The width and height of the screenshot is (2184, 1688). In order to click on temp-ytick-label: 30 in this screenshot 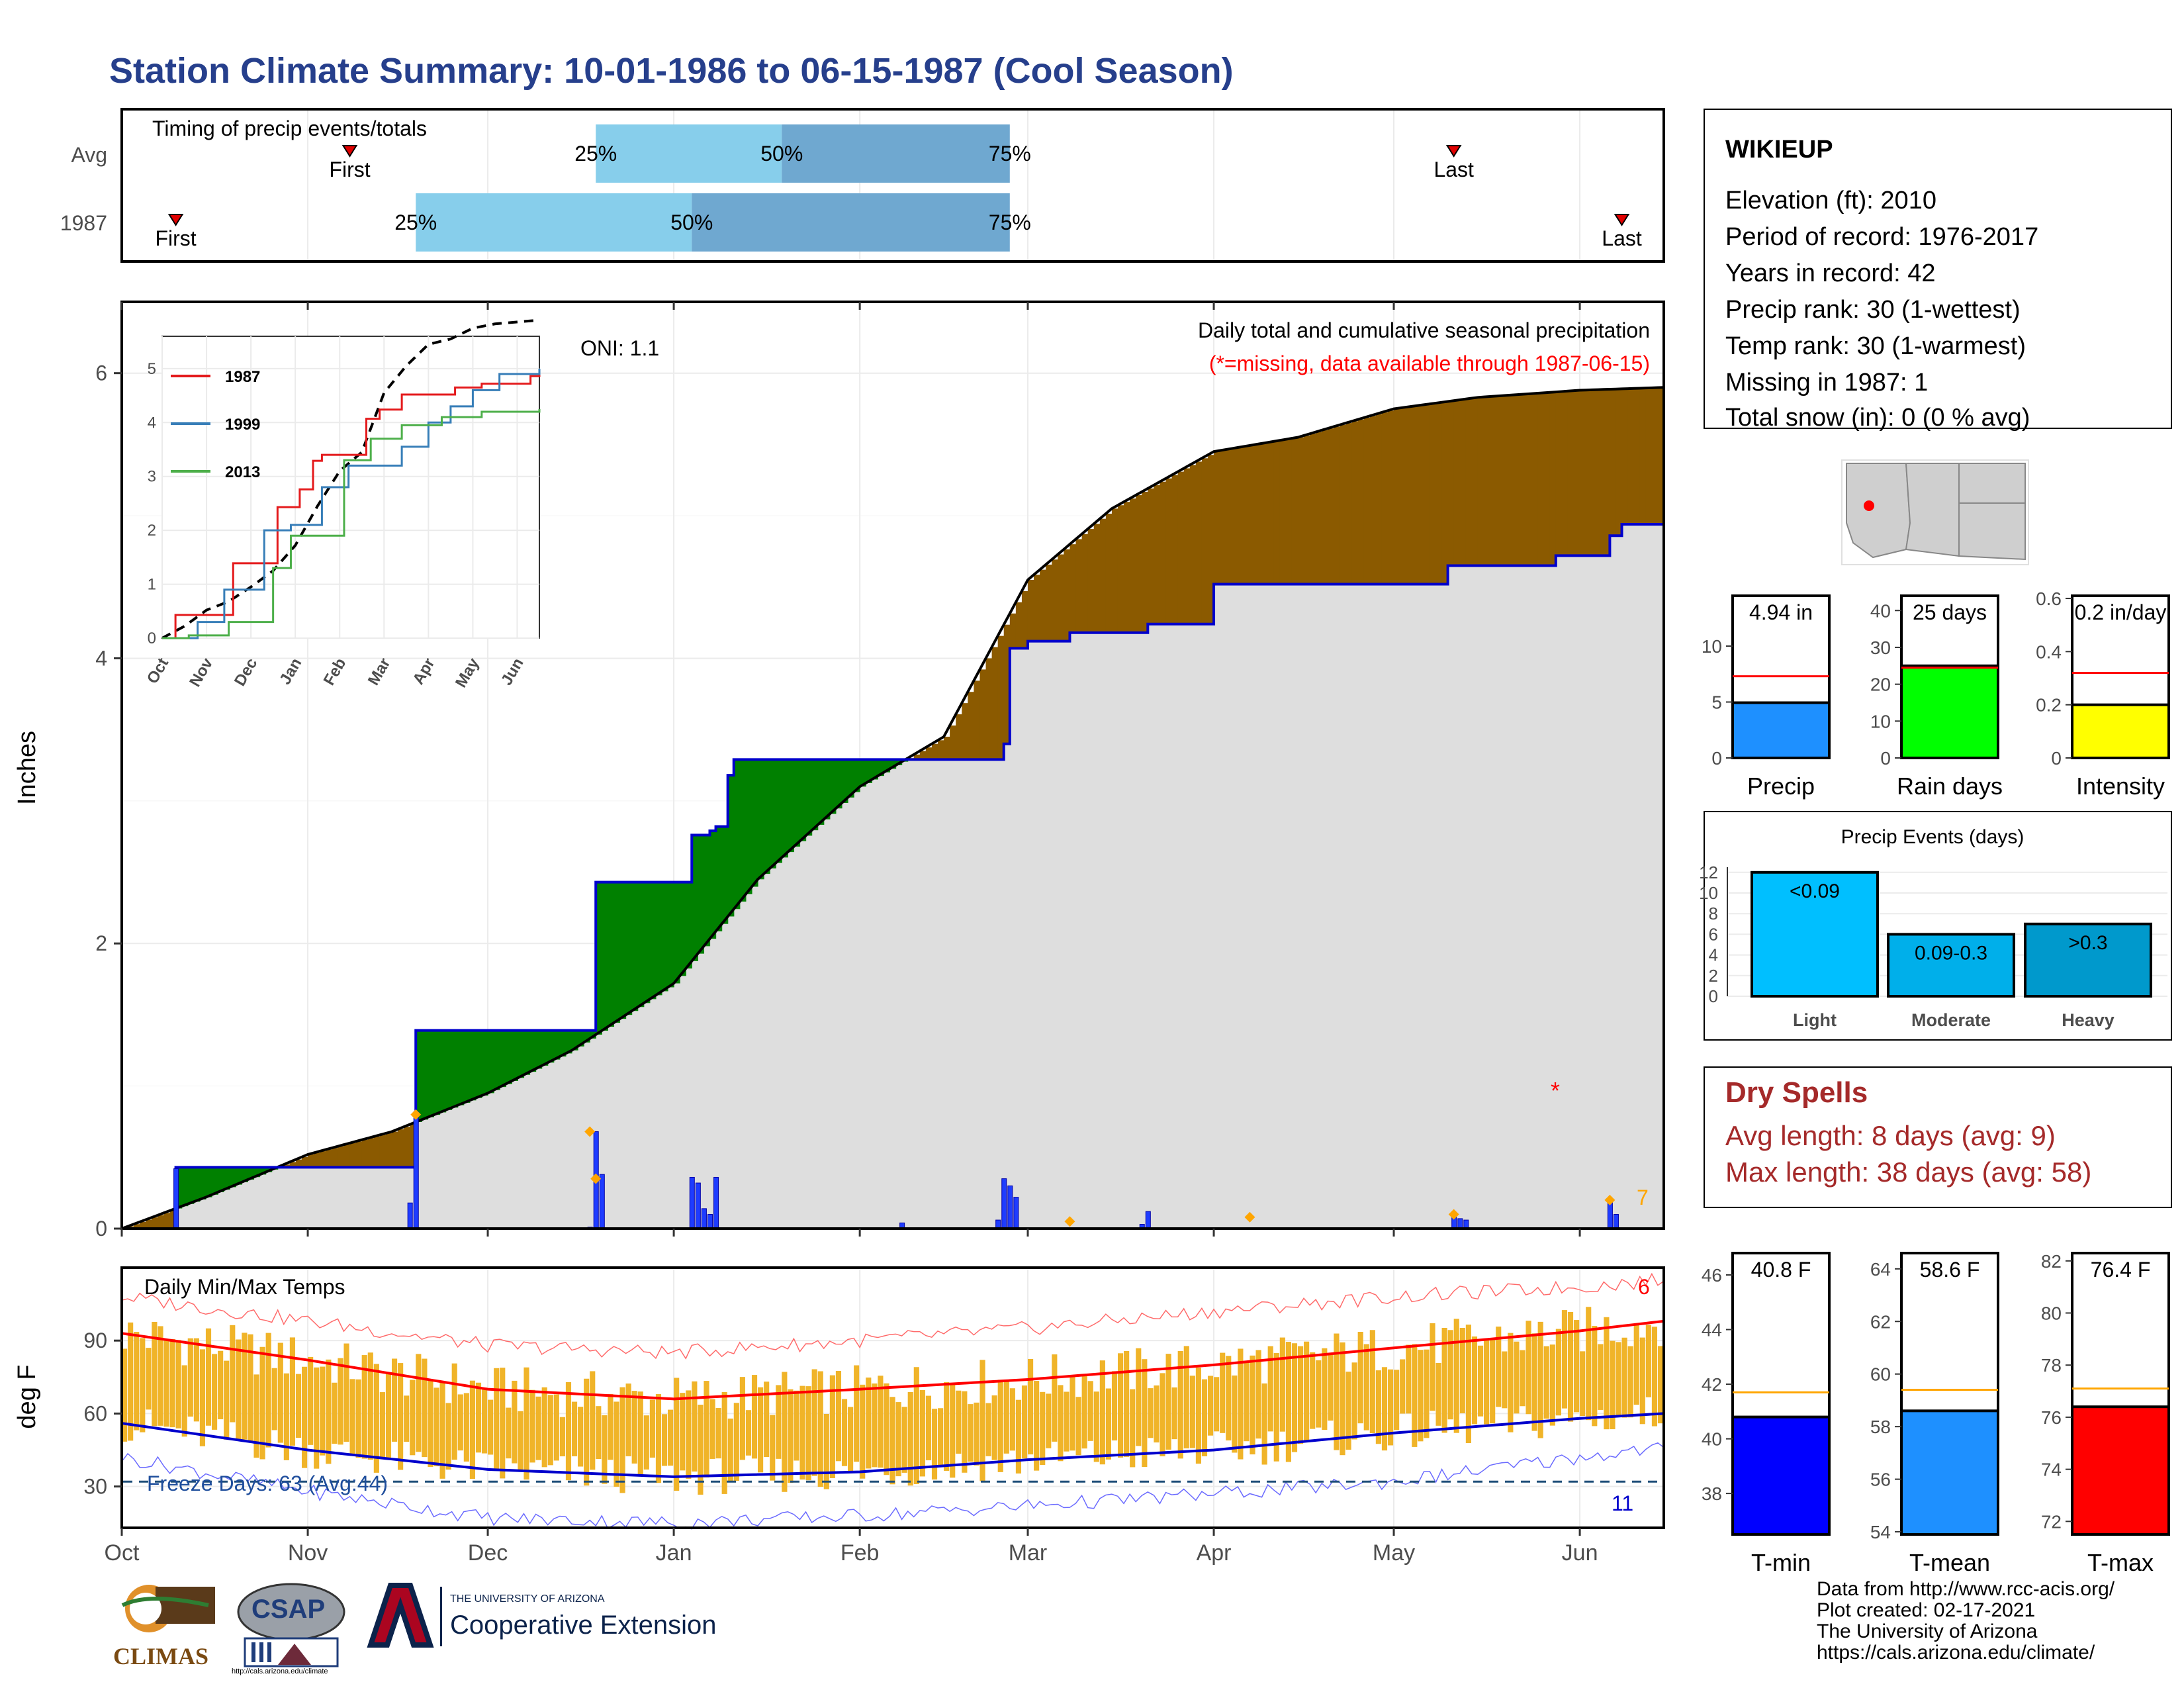, I will do `click(95, 1487)`.